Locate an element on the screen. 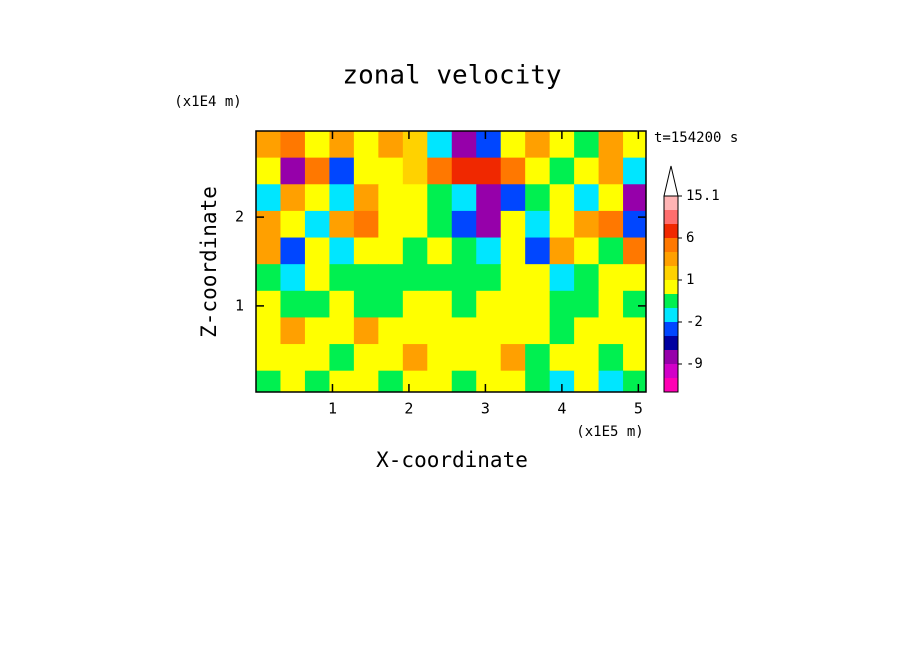 The width and height of the screenshot is (904, 654). colorbar-label: -2 is located at coordinates (694, 322).